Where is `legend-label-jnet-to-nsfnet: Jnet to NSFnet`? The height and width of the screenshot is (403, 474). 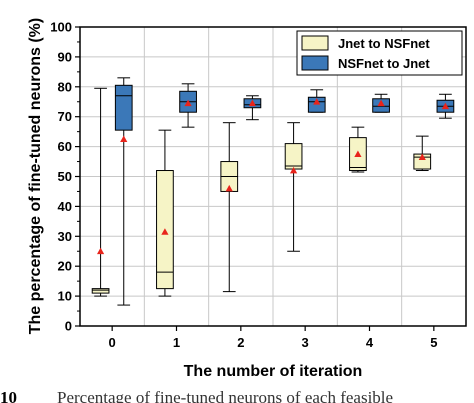 legend-label-jnet-to-nsfnet: Jnet to NSFnet is located at coordinates (384, 43).